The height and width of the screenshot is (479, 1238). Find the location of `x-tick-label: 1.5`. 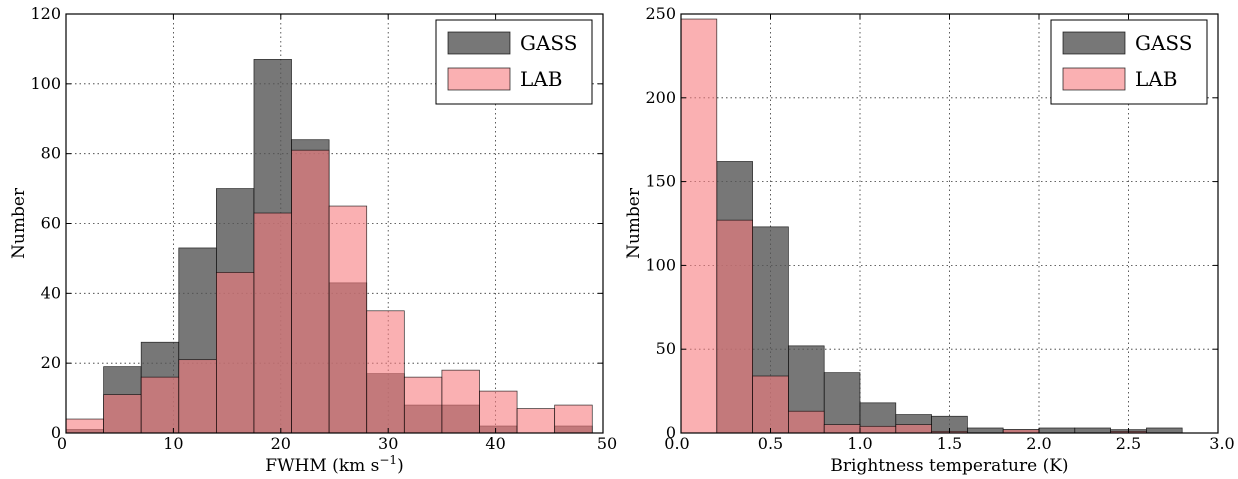

x-tick-label: 1.5 is located at coordinates (949, 443).